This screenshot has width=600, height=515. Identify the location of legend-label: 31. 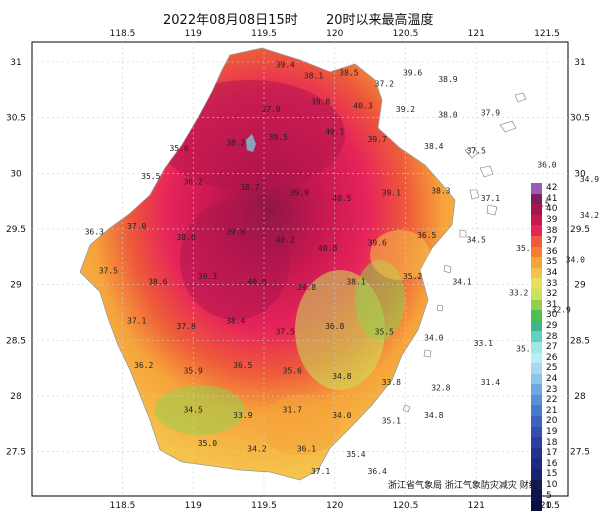
(552, 304).